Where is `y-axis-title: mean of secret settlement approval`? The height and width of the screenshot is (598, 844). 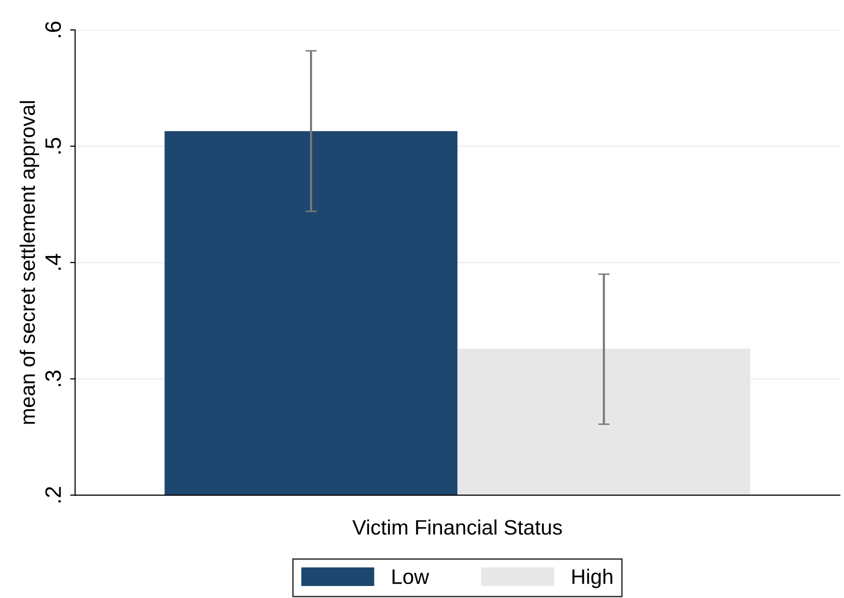 y-axis-title: mean of secret settlement approval is located at coordinates (30, 262).